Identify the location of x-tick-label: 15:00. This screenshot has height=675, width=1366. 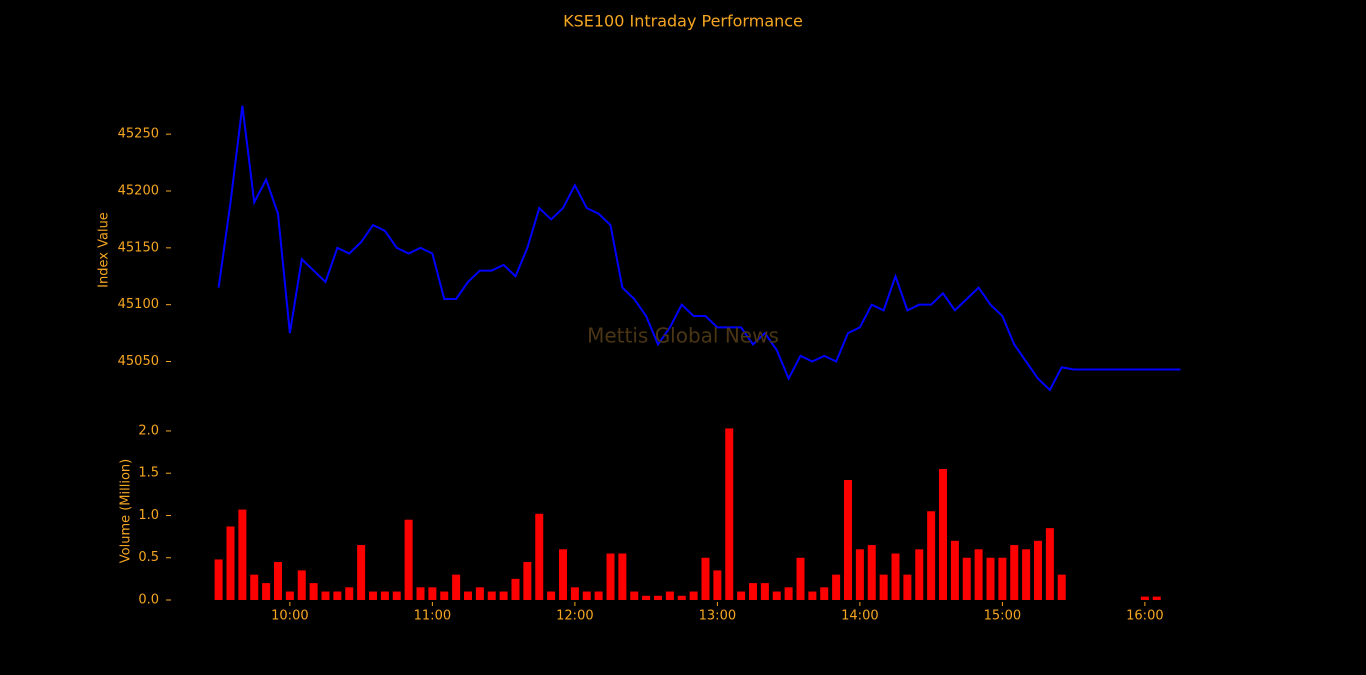
(1002, 616).